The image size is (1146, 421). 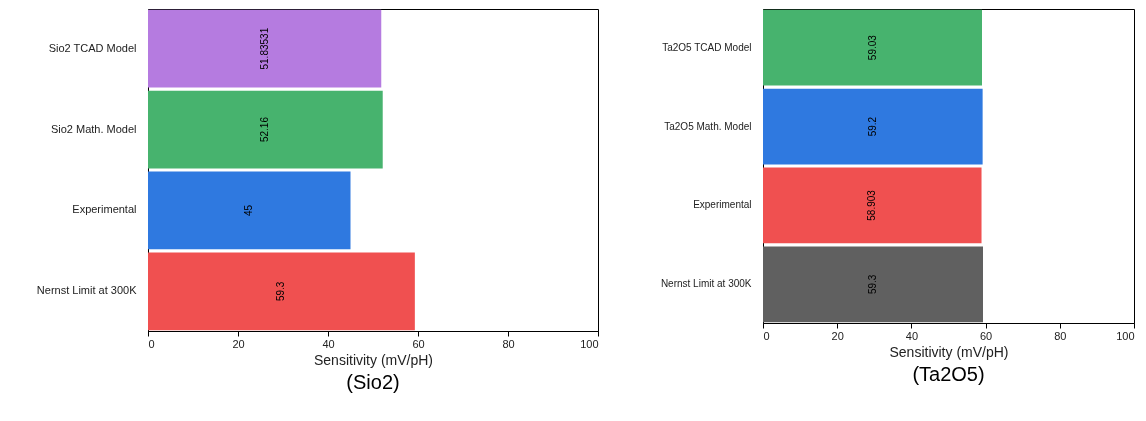 What do you see at coordinates (872, 47) in the screenshot?
I see `data-label: 59.03` at bounding box center [872, 47].